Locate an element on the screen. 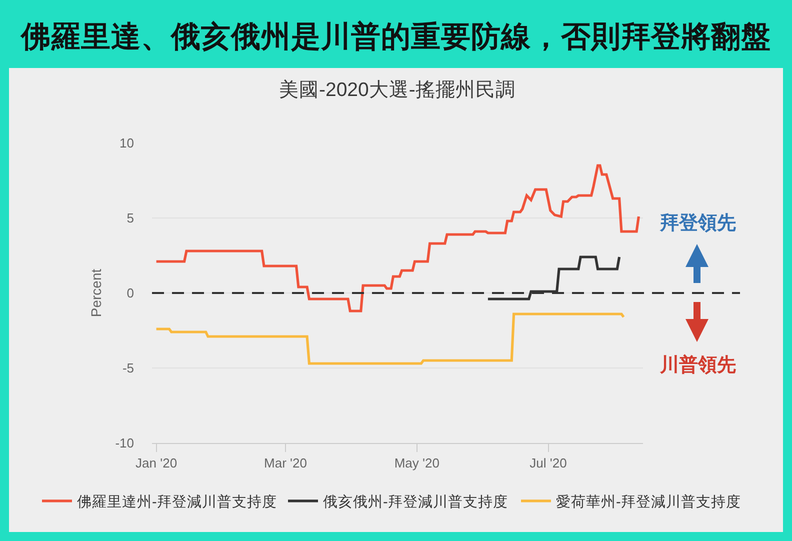  y-tick-label: 10 is located at coordinates (127, 143).